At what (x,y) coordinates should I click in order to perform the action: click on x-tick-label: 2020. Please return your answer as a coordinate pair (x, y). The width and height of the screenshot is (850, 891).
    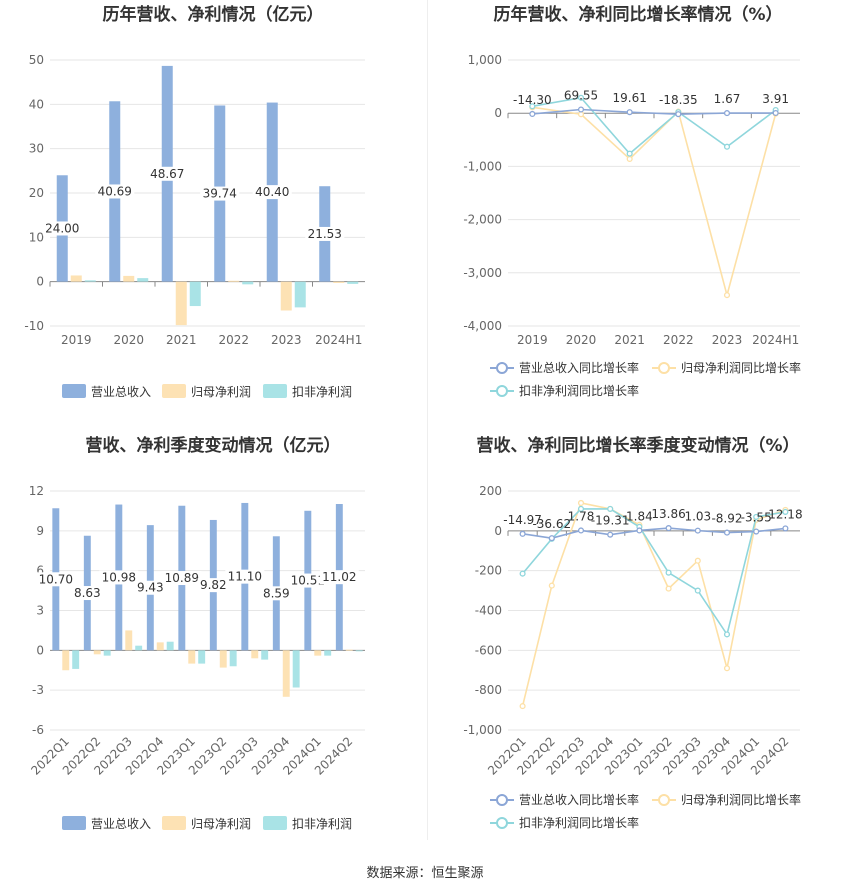
    Looking at the image, I should click on (581, 340).